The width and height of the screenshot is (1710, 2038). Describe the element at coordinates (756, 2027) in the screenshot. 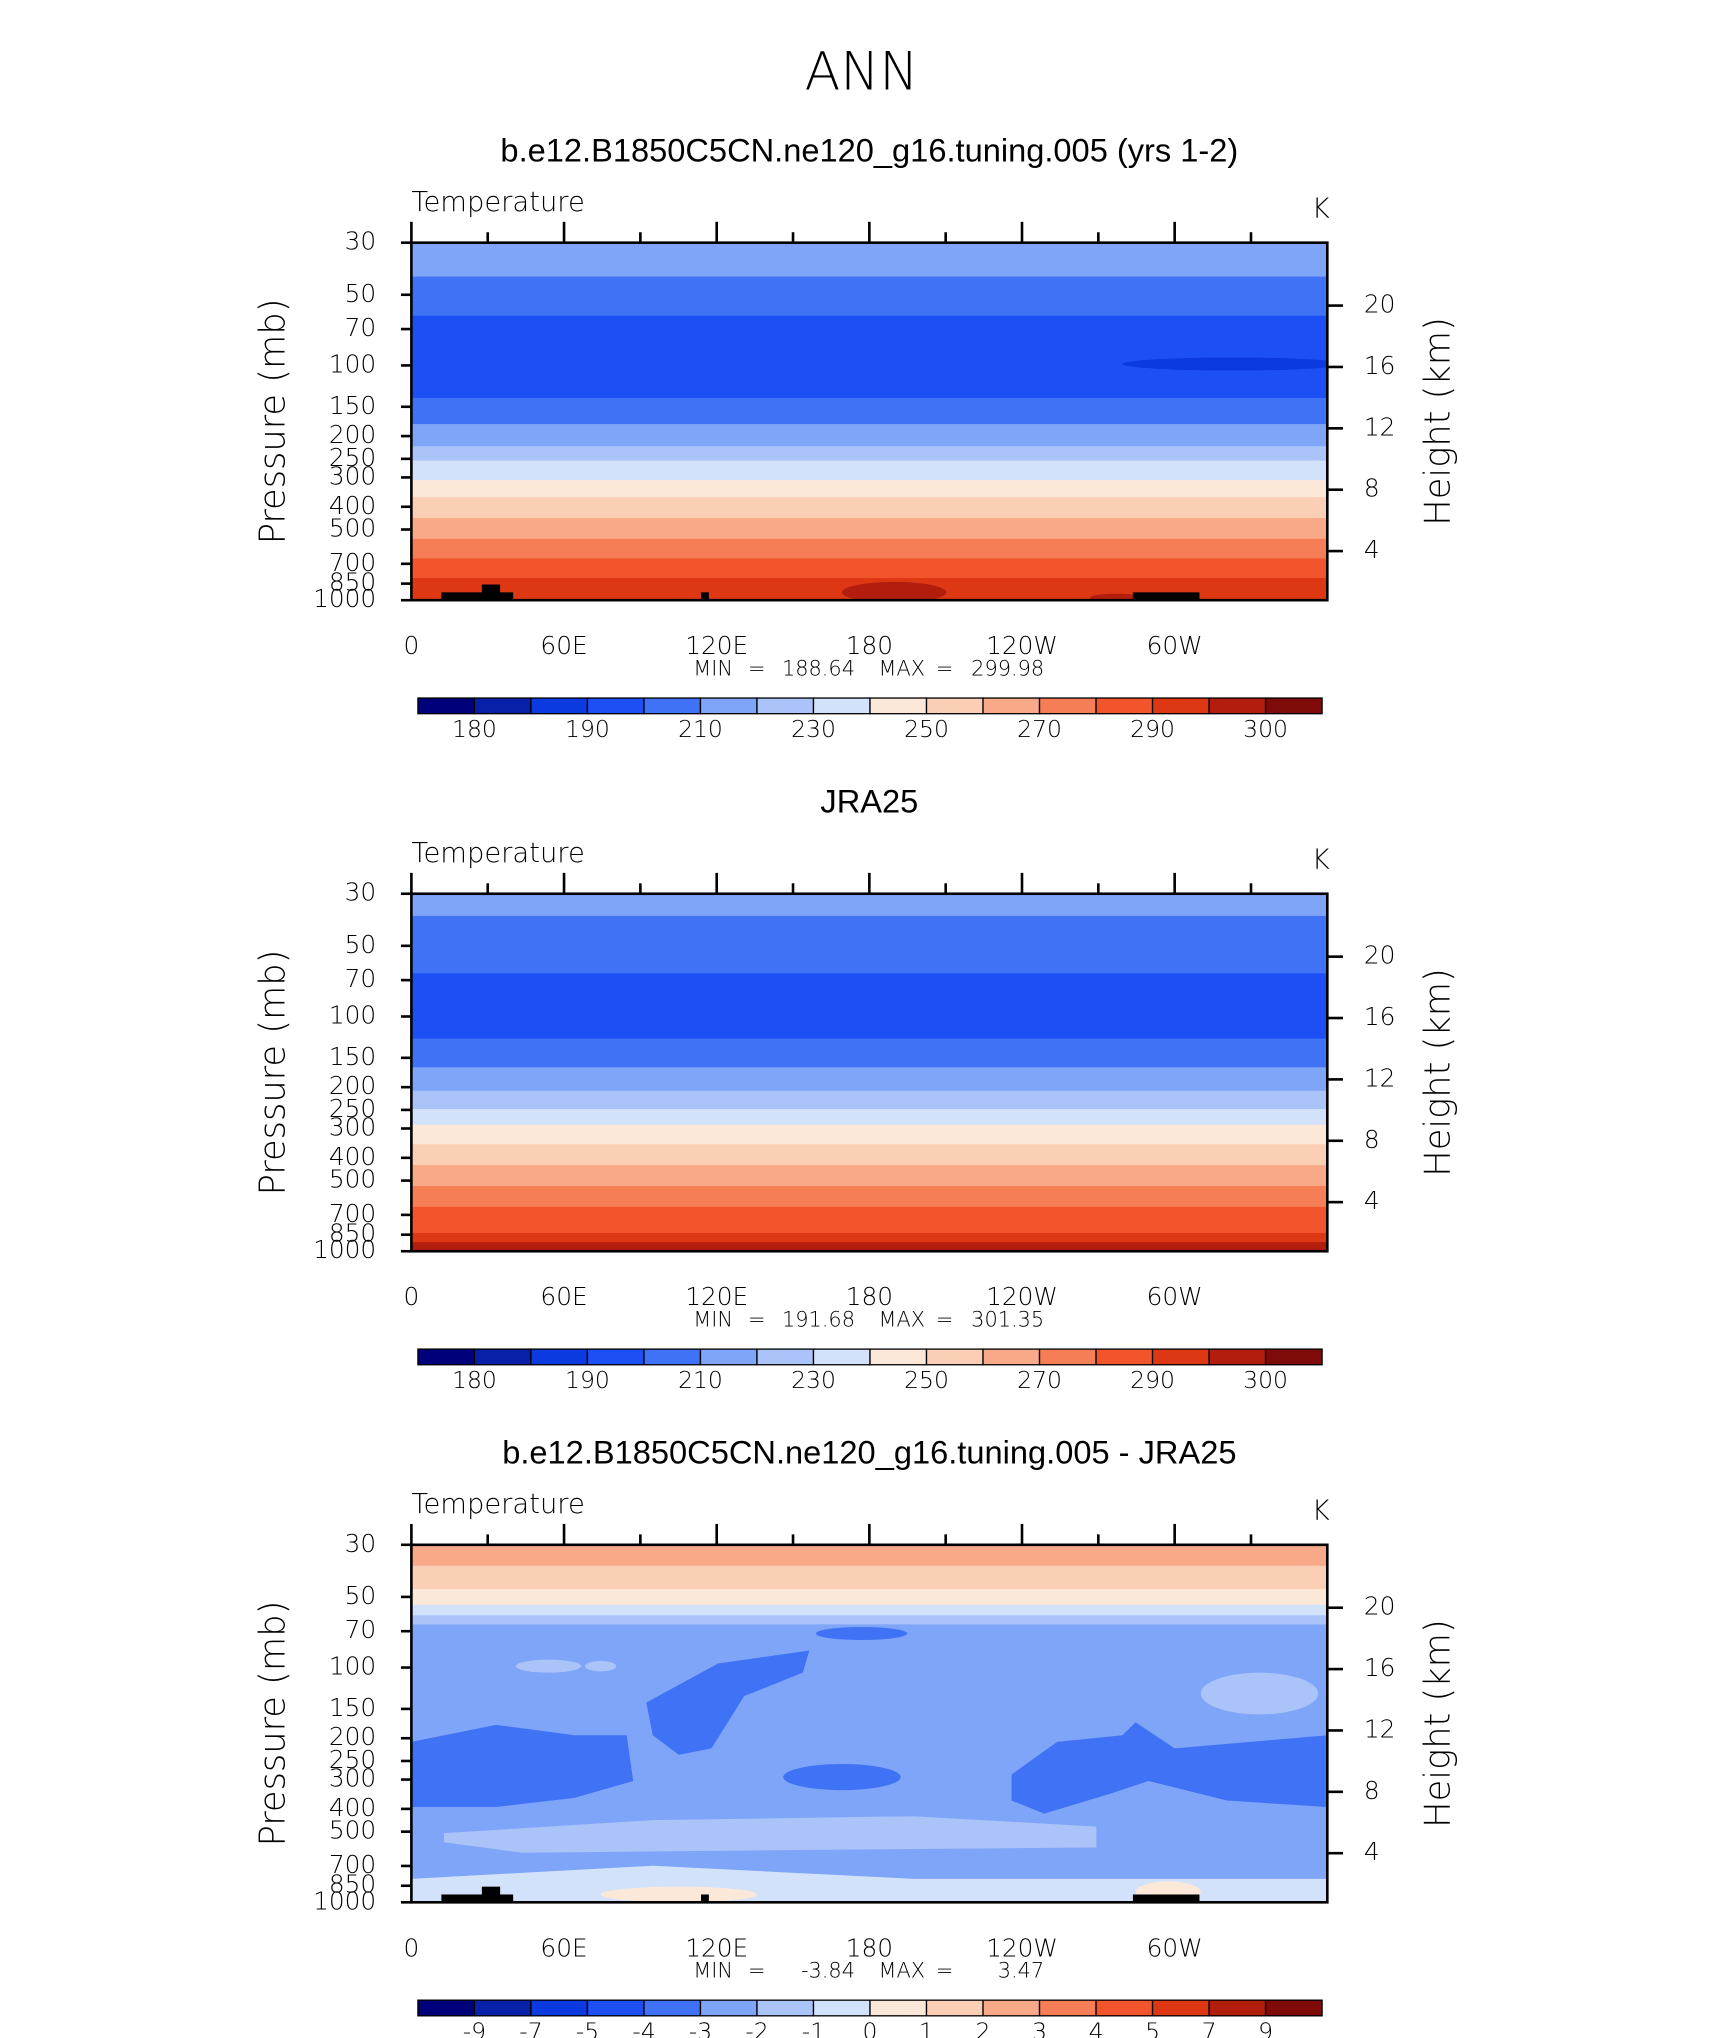

I see `colorbar-label: -2` at that location.